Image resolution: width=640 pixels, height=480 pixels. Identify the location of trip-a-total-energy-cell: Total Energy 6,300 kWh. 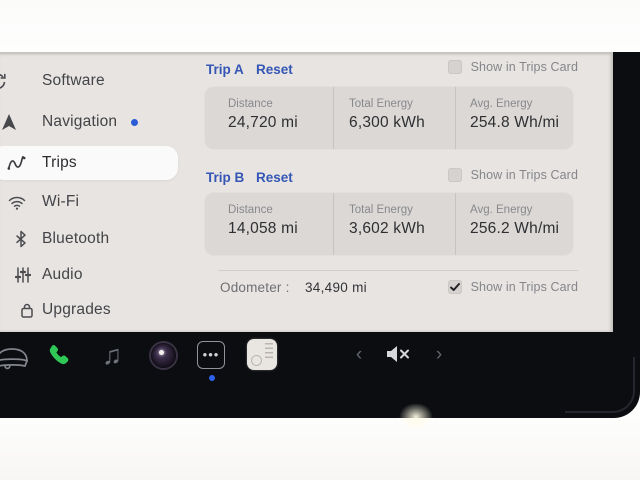
(394, 118).